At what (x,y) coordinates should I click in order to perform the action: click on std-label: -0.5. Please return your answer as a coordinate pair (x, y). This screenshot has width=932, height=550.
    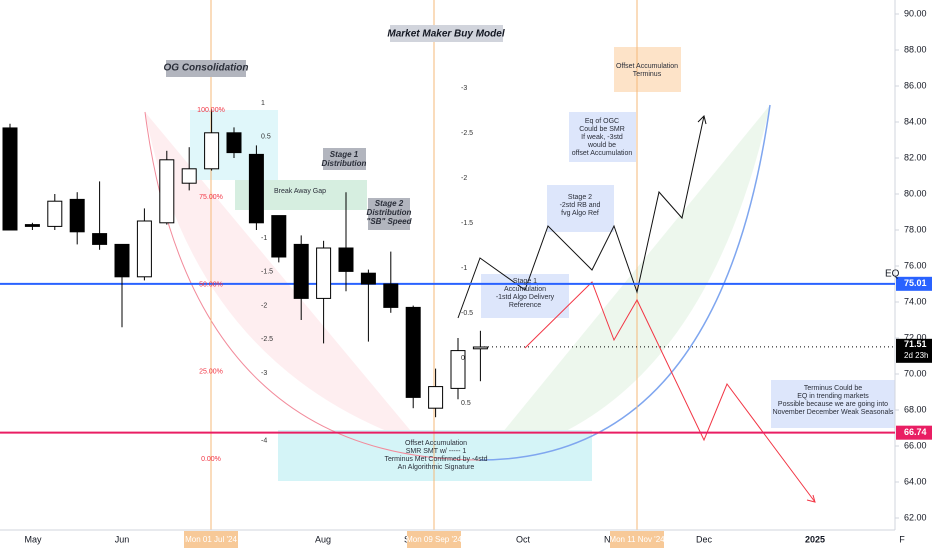
    Looking at the image, I should click on (467, 313).